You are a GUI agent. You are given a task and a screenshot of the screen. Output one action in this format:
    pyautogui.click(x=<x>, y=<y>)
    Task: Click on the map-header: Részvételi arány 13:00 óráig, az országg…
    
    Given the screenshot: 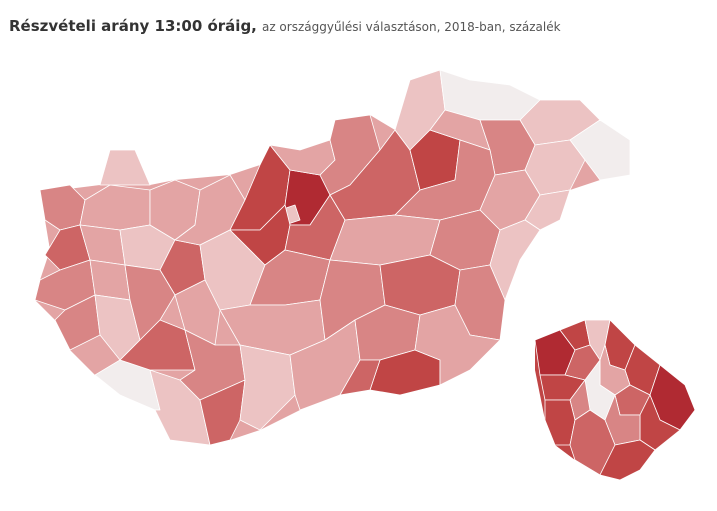 What is the action you would take?
    pyautogui.click(x=285, y=25)
    